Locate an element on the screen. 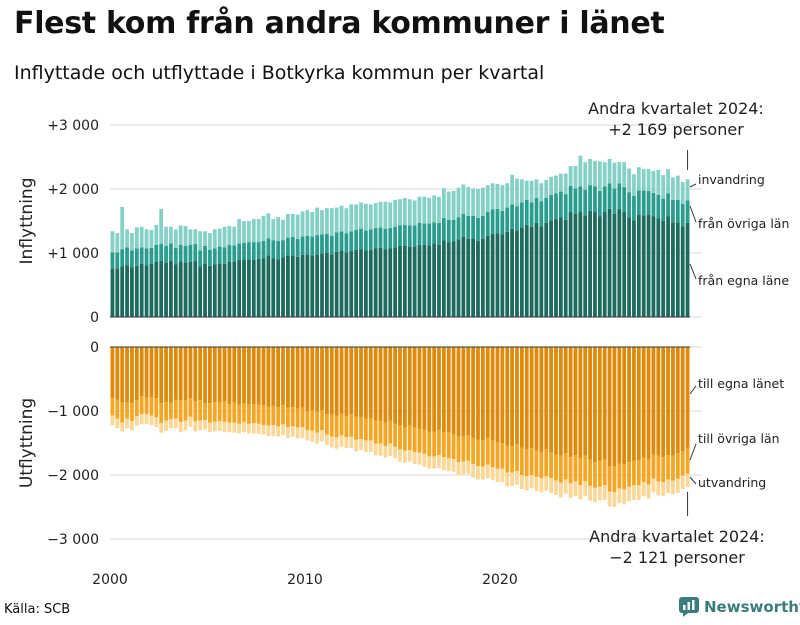  annotation-bottom-line2: −2 121 personer is located at coordinates (677, 557).